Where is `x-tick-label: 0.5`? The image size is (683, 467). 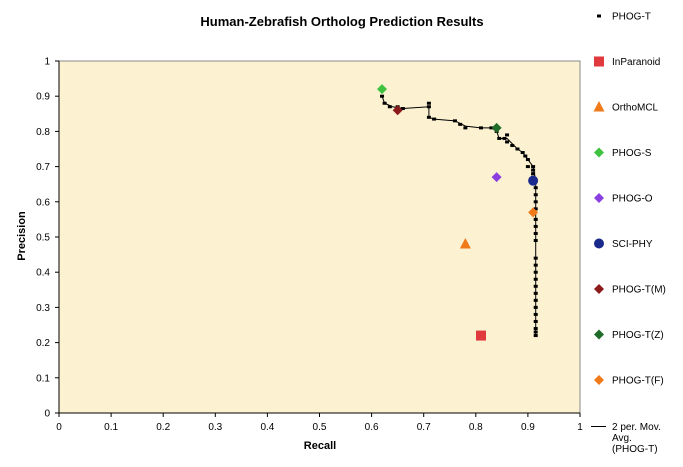
x-tick-label: 0.5 is located at coordinates (320, 427).